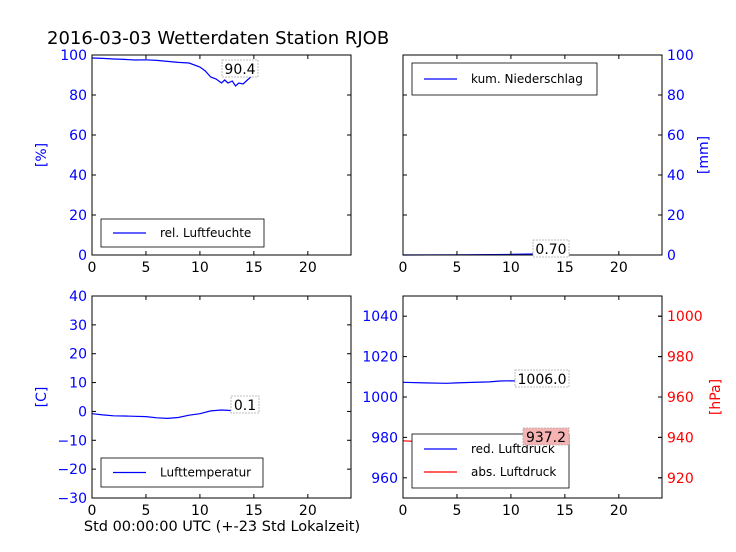 This screenshot has width=736, height=552. Describe the element at coordinates (221, 397) in the screenshot. I see `axes-frame-temperature` at that location.